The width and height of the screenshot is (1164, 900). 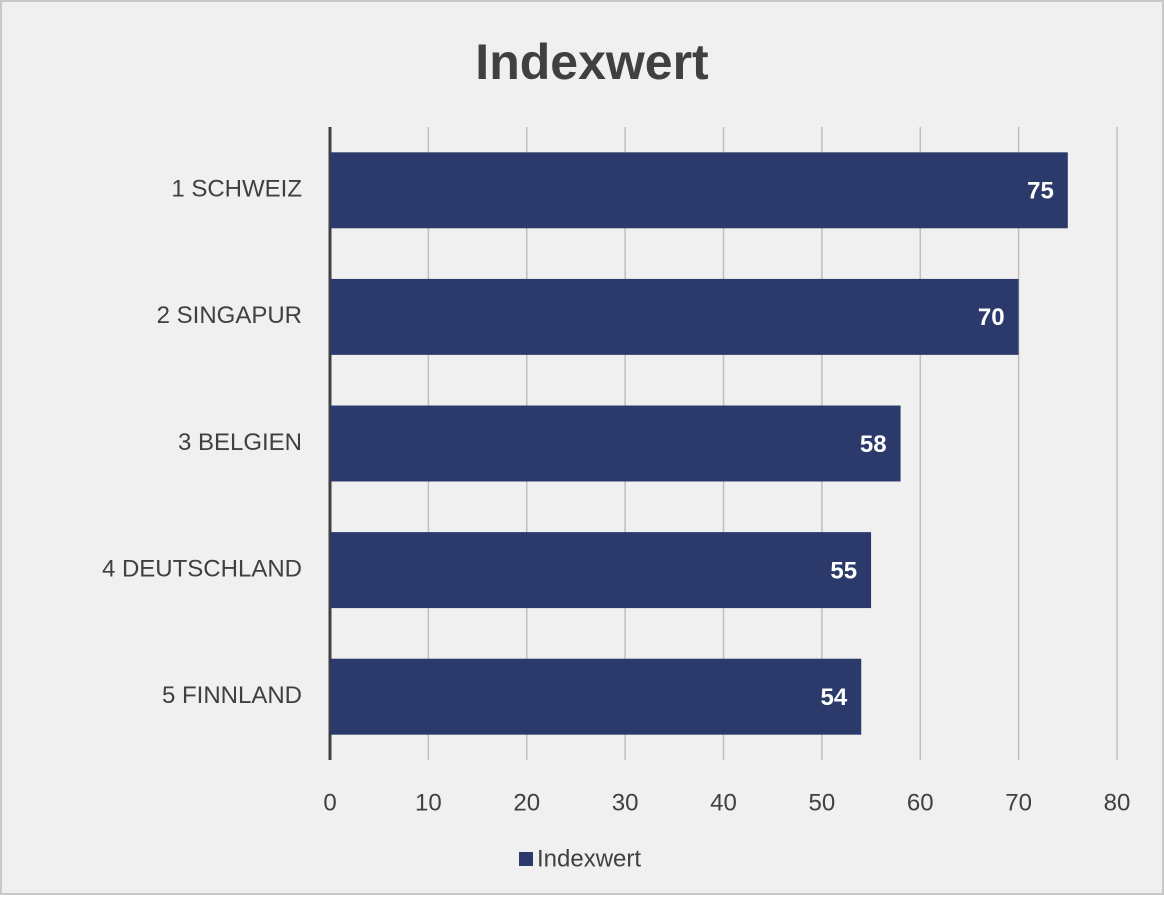 What do you see at coordinates (229, 315) in the screenshot?
I see `y-tick-label: 2 SINGAPUR` at bounding box center [229, 315].